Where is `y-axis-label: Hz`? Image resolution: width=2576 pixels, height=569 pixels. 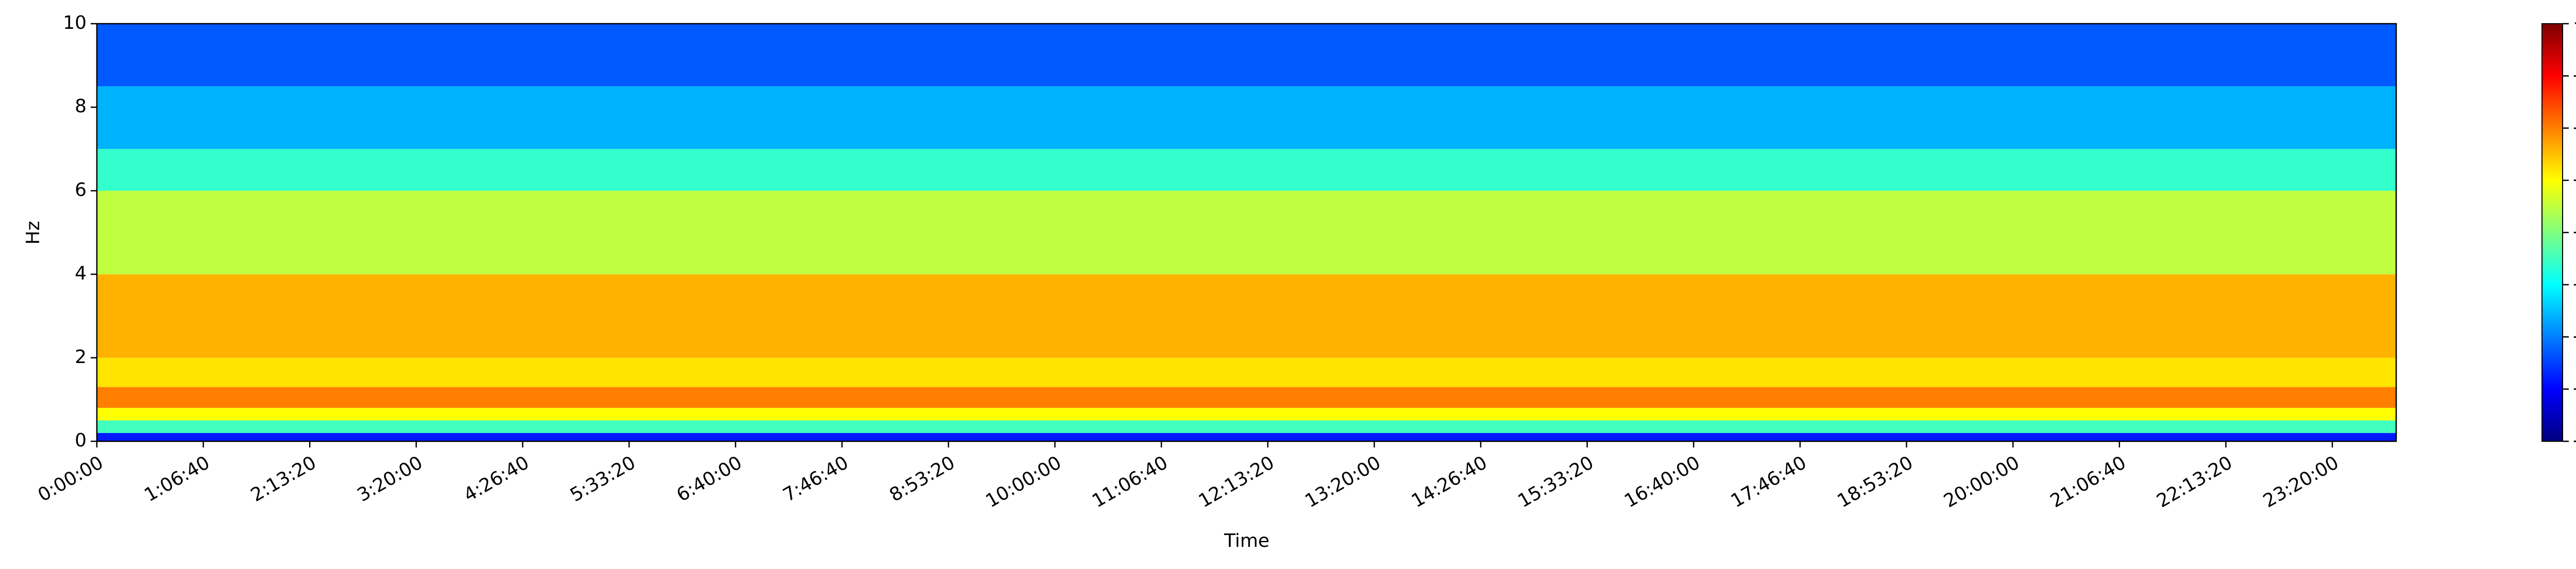
y-axis-label: Hz is located at coordinates (33, 233).